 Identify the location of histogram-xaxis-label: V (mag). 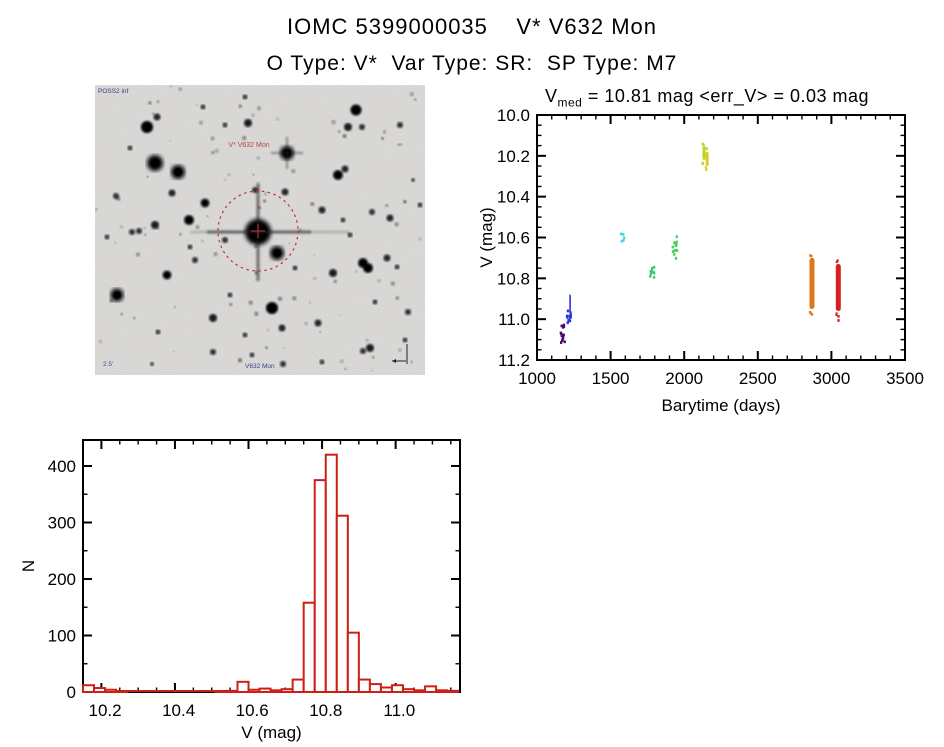
(271, 732).